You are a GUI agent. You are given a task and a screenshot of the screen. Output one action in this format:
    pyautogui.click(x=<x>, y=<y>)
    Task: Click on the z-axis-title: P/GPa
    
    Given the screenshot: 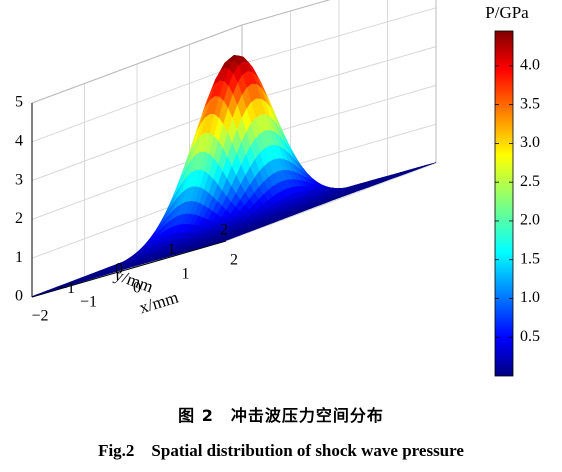 What is the action you would take?
    pyautogui.click(x=1, y=200)
    